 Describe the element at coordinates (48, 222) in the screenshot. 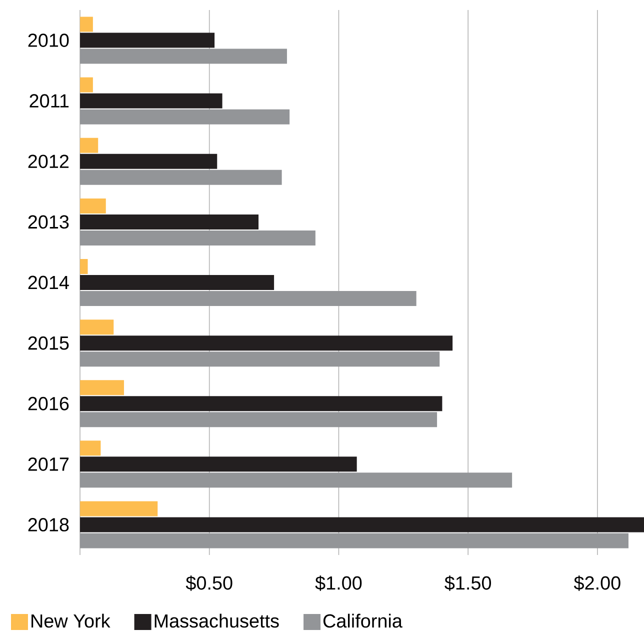

I see `y-tick-label: 2013` at that location.